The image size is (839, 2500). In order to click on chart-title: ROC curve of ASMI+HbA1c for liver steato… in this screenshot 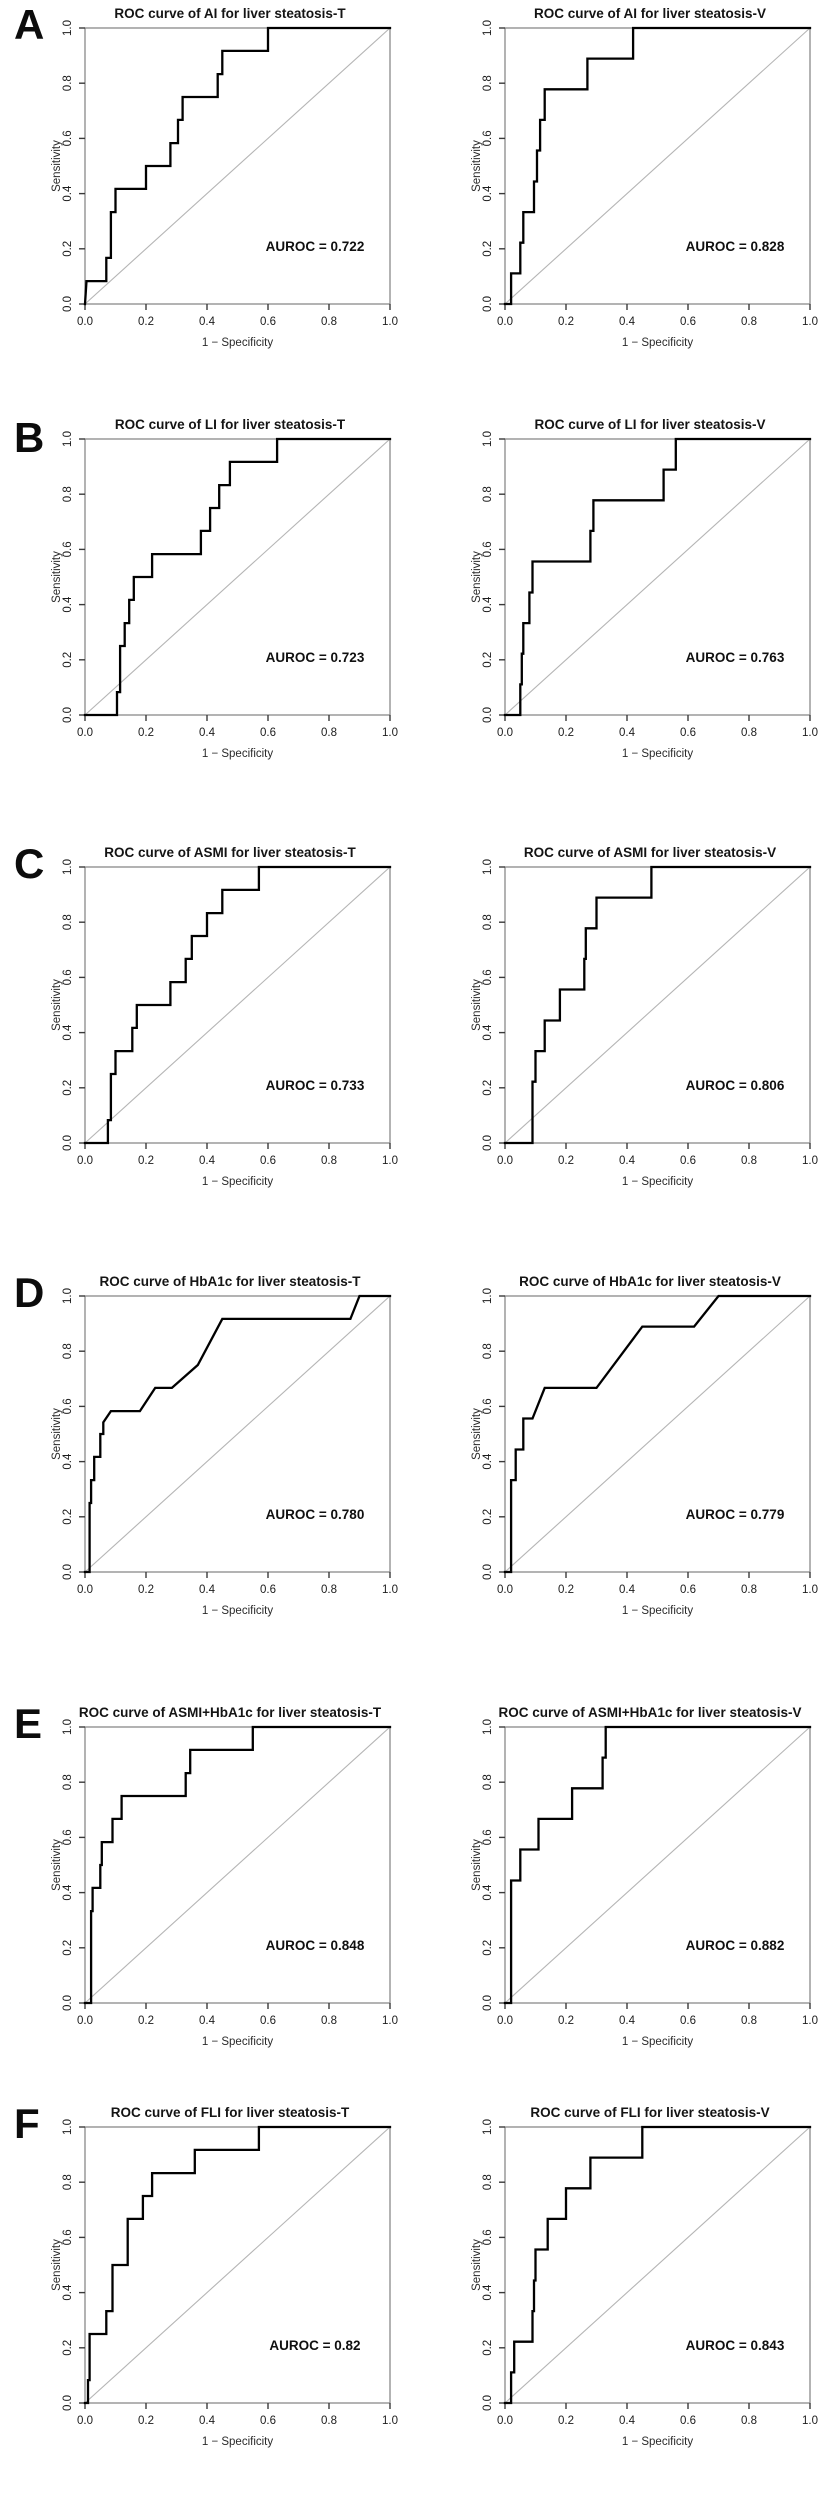, I will do `click(650, 1712)`.